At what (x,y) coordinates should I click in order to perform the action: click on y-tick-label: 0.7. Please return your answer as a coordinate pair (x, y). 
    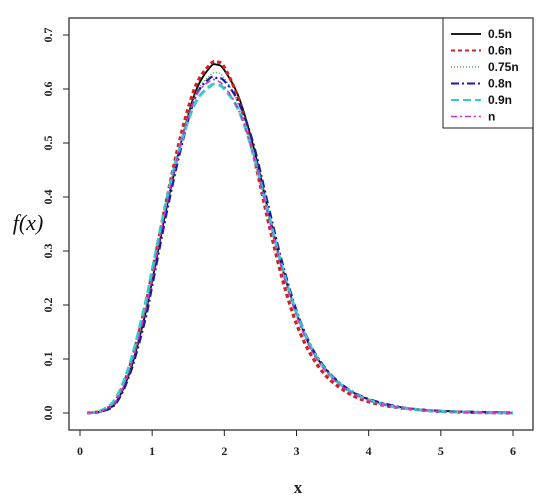
    Looking at the image, I should click on (48, 35).